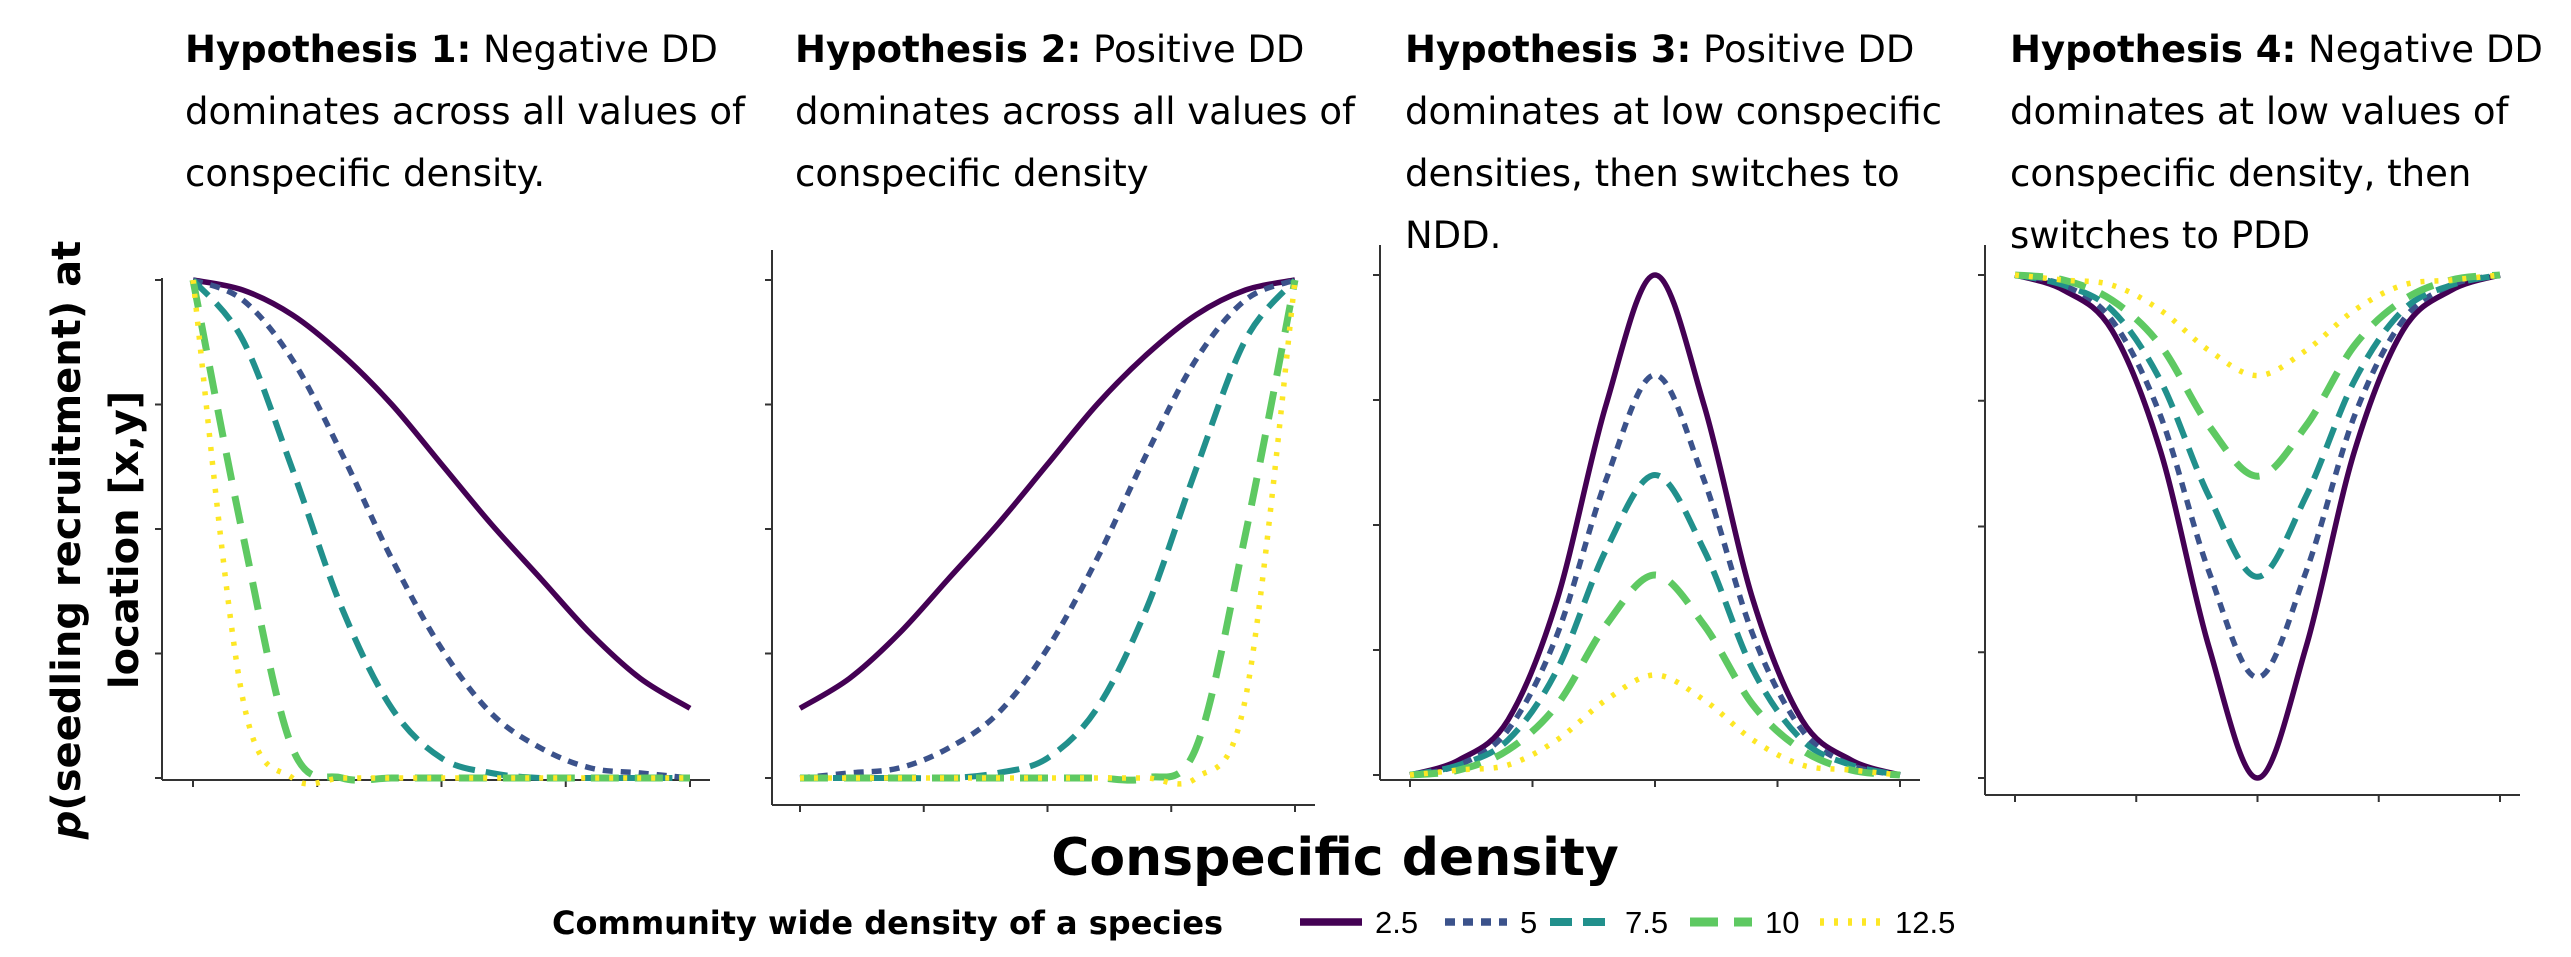 The image size is (2571, 957). Describe the element at coordinates (1453, 235) in the screenshot. I see `panel-title-line-4: NDD.` at that location.